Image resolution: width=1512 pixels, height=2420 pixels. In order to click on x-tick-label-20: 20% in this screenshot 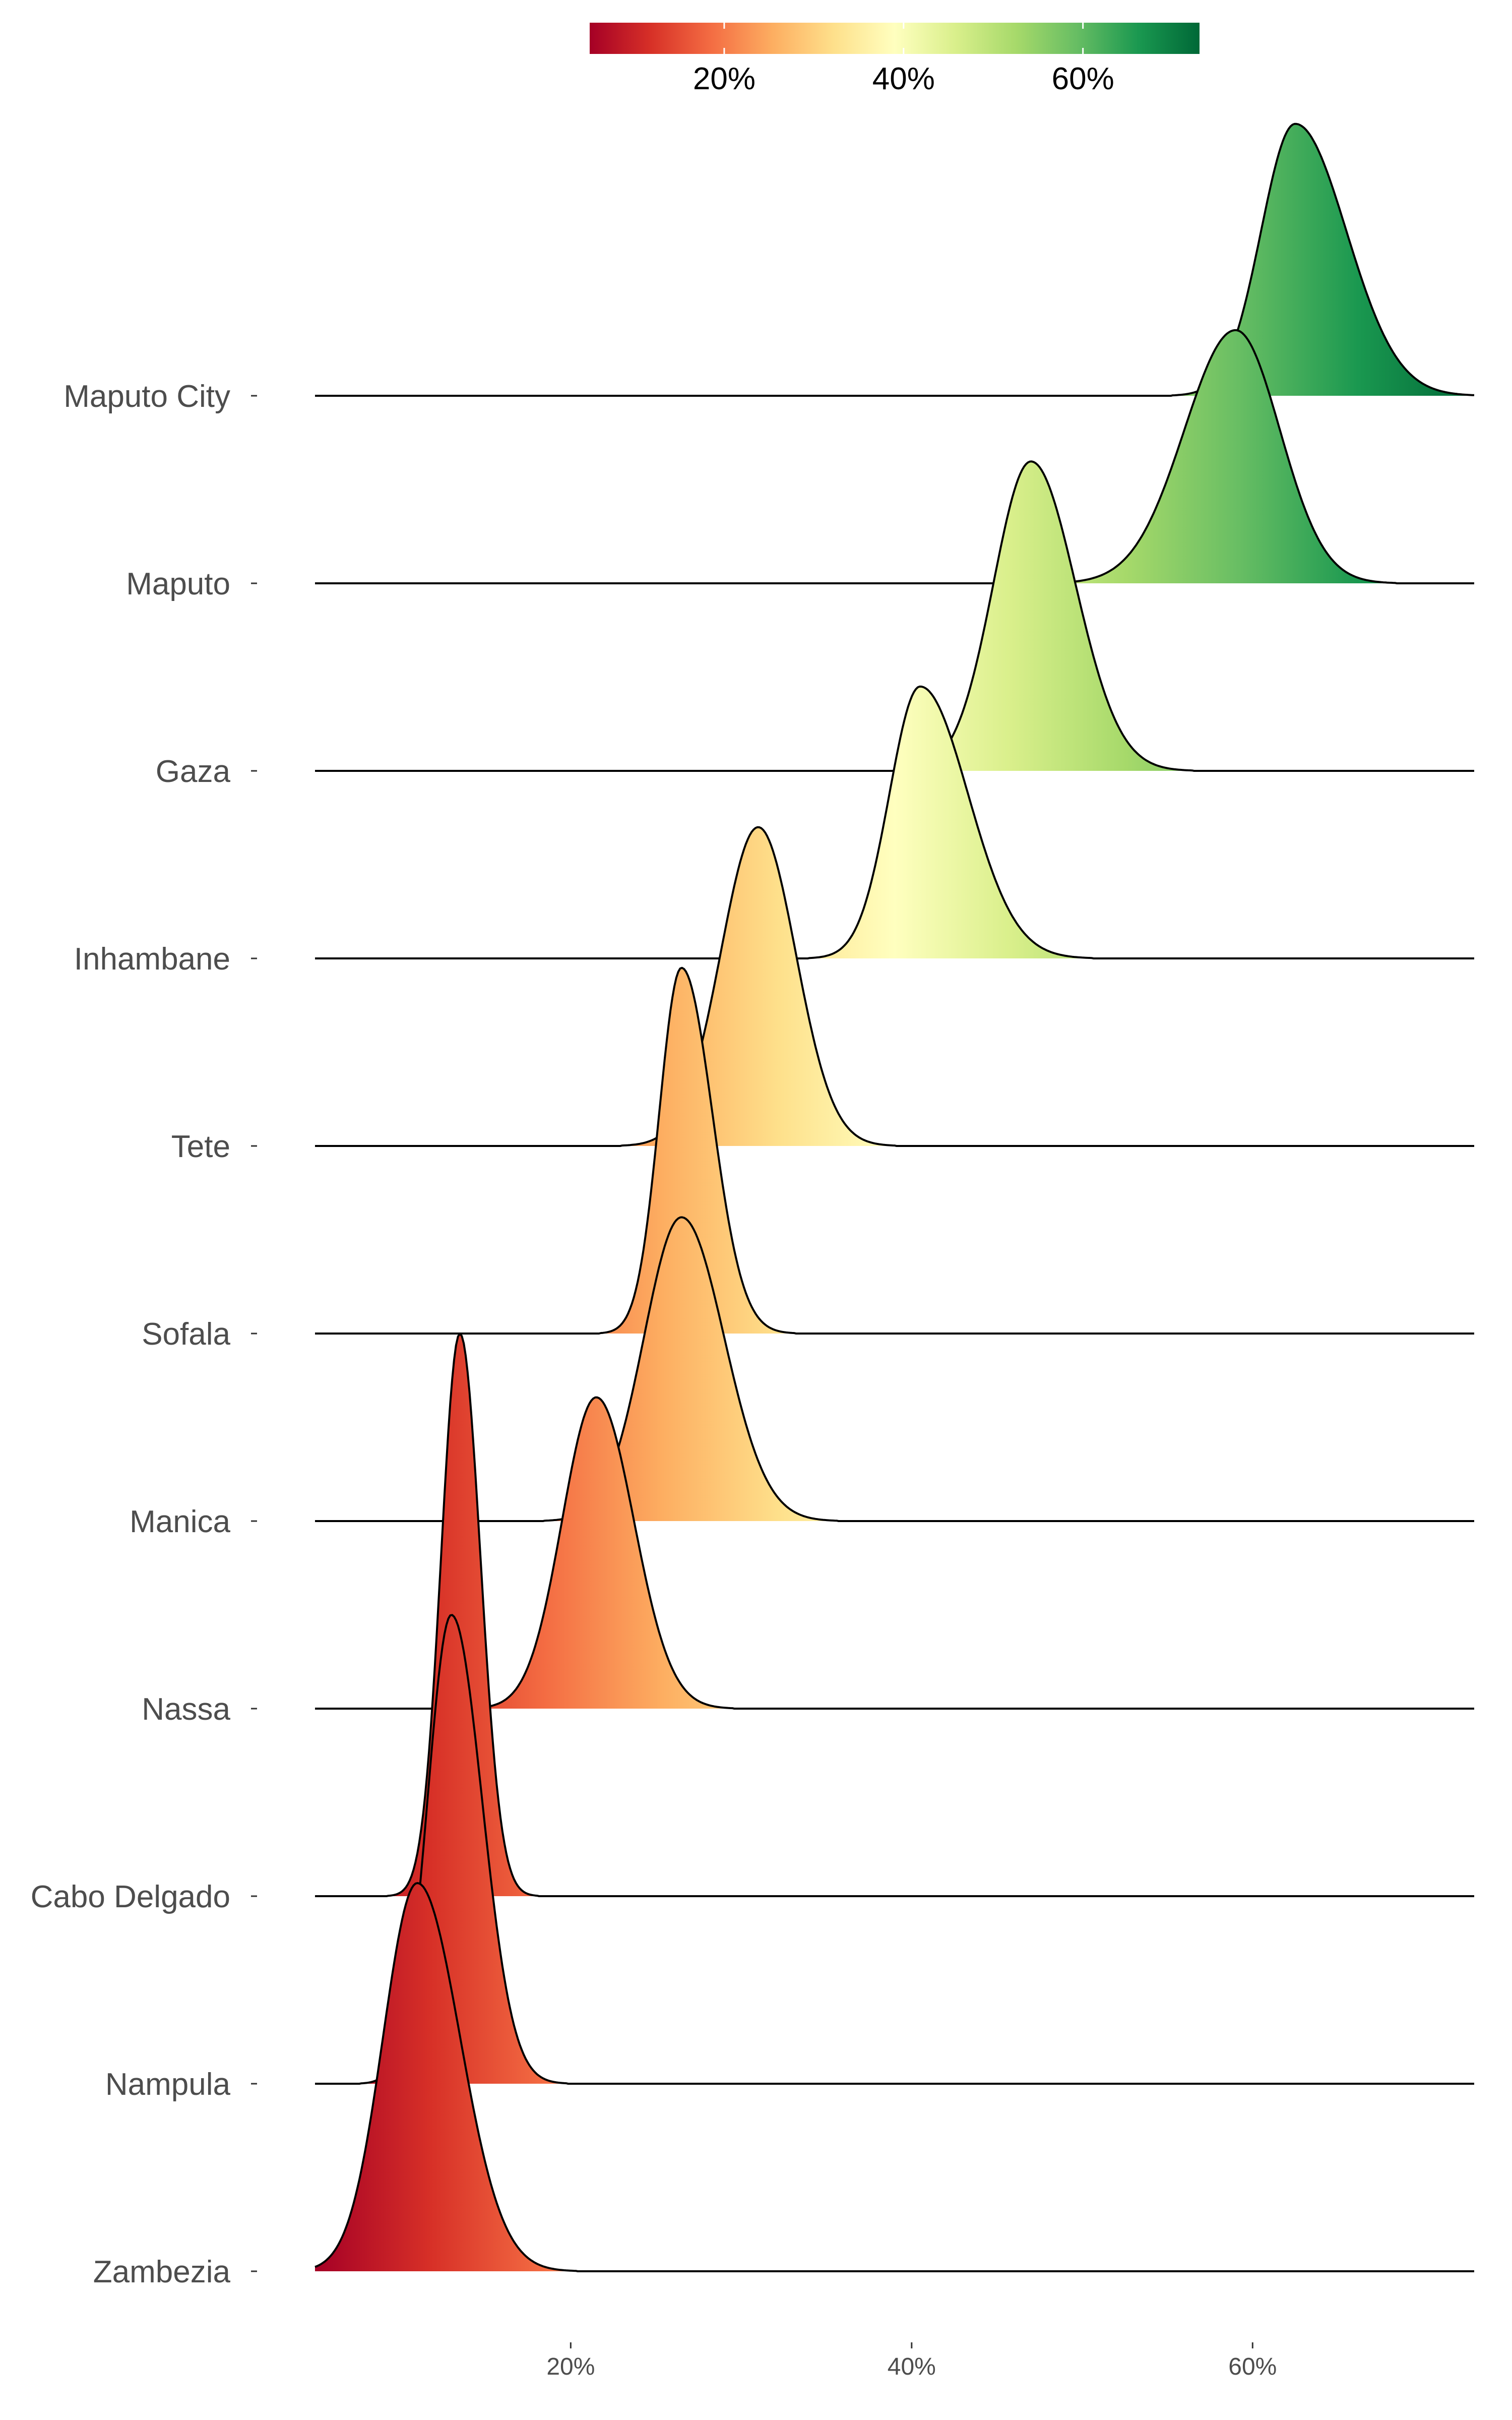, I will do `click(571, 2366)`.